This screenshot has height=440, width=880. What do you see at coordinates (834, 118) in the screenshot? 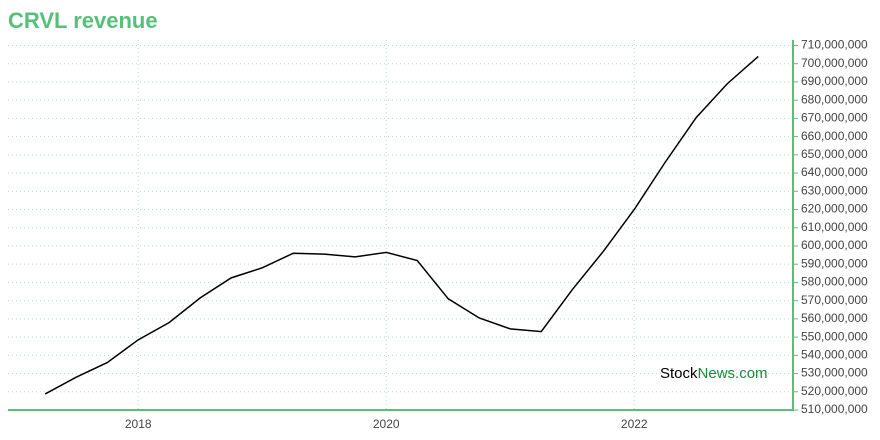
I see `y-tick-label: 670,000,000` at bounding box center [834, 118].